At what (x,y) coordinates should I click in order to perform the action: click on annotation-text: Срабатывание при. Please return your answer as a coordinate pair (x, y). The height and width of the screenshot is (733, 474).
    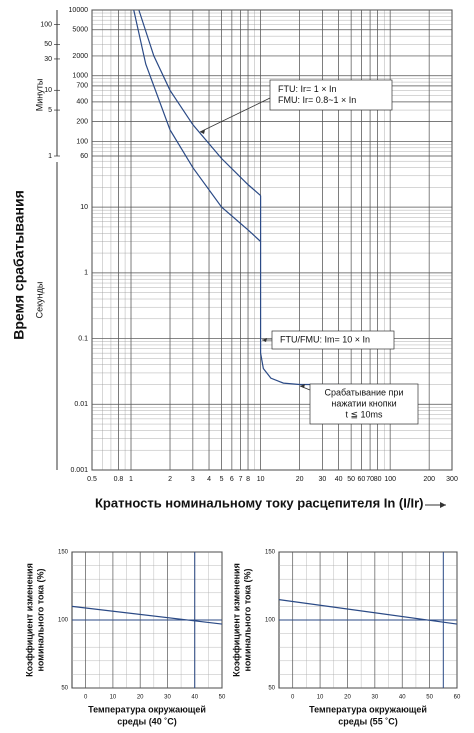
    Looking at the image, I should click on (364, 392).